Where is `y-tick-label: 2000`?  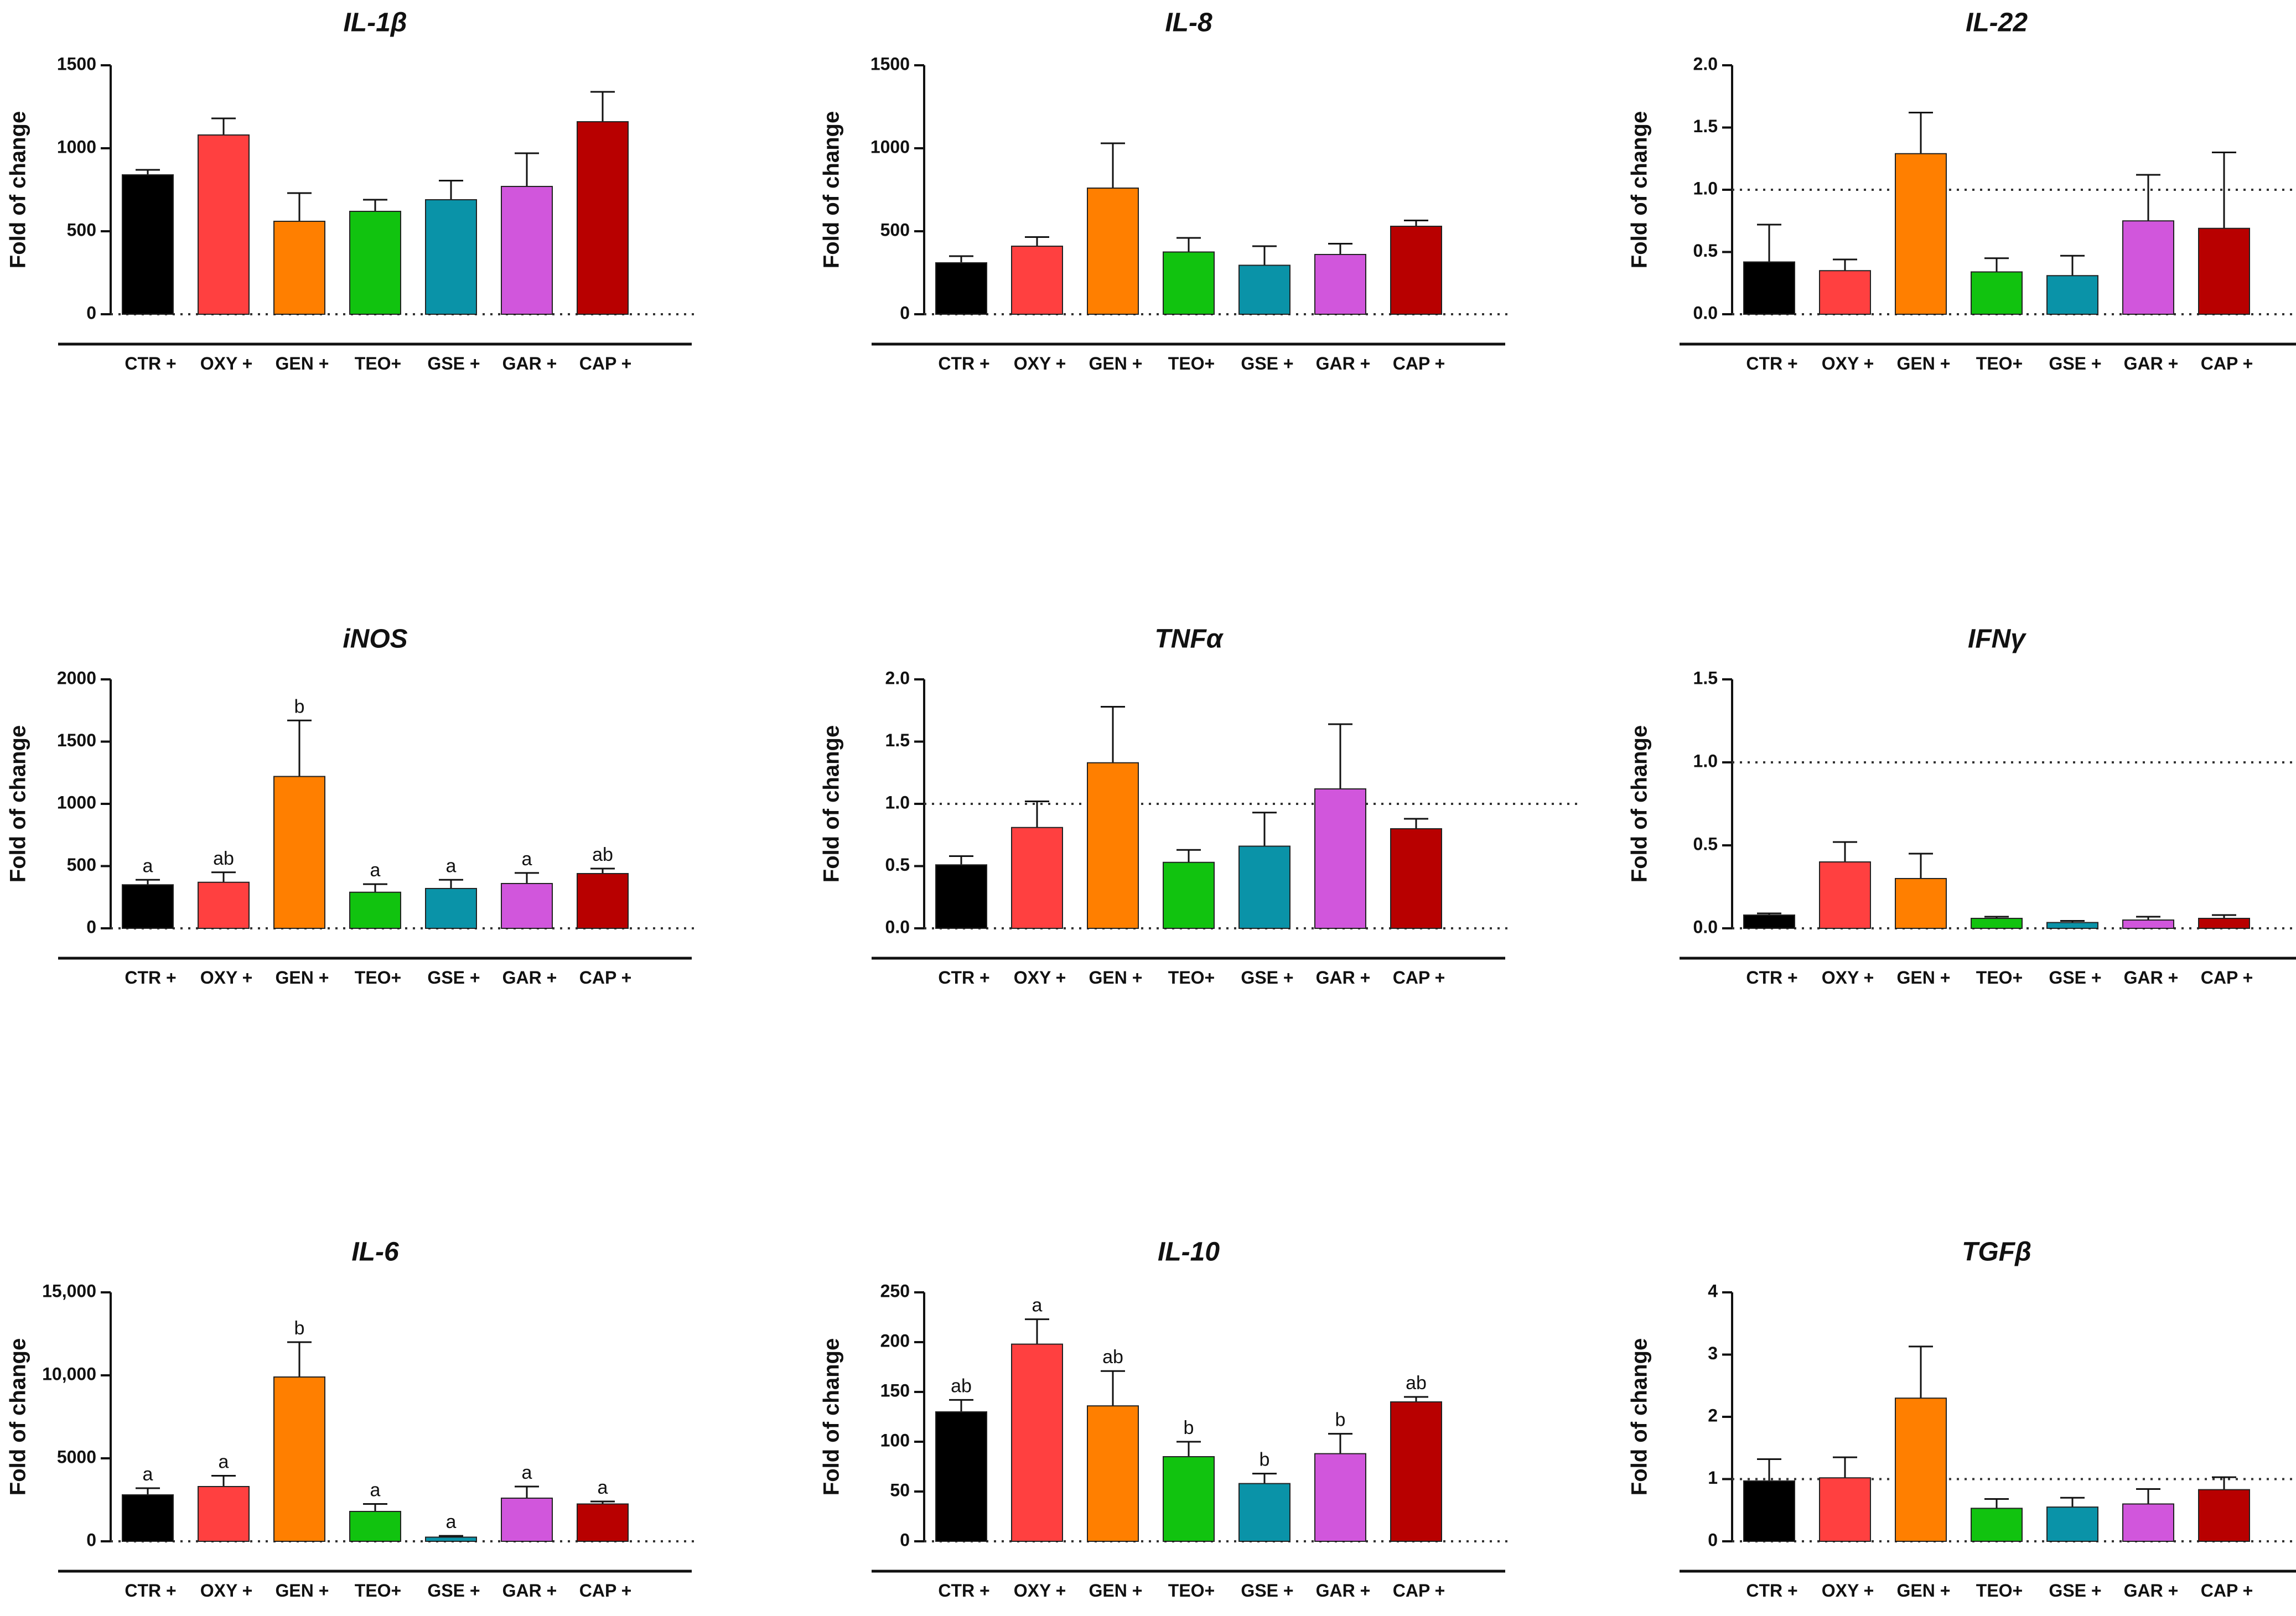
y-tick-label: 2000 is located at coordinates (76, 678).